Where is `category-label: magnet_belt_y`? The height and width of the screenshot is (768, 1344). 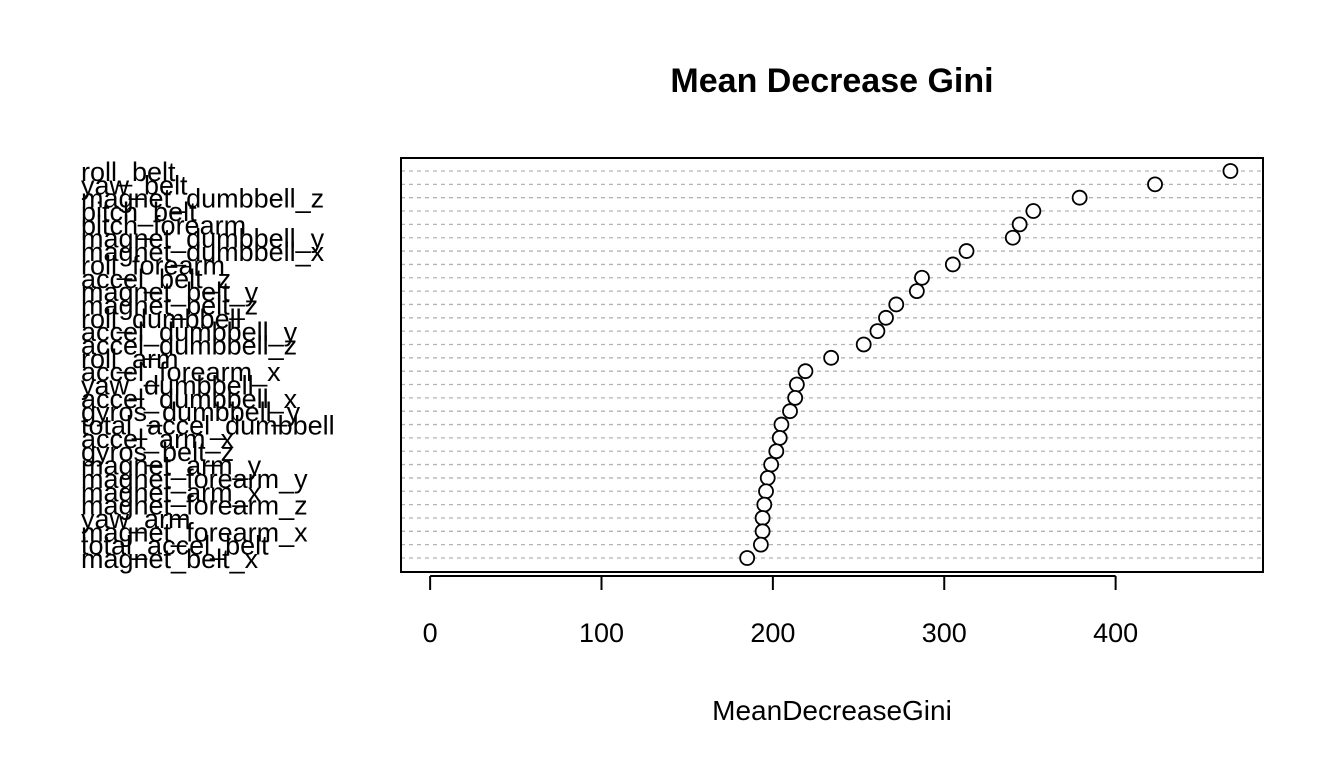
category-label: magnet_belt_y is located at coordinates (170, 292).